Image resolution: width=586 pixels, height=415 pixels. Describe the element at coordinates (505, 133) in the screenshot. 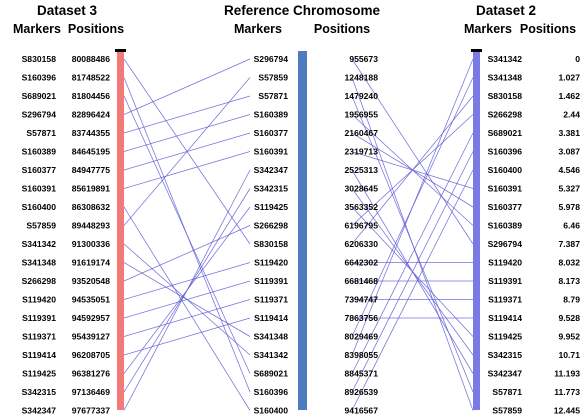

I see `marker-label: S689021` at that location.